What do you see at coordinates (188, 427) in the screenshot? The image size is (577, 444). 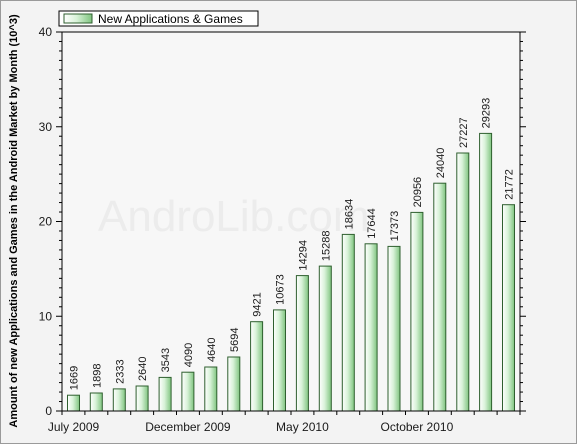 I see `x-tick-label: December 2009` at bounding box center [188, 427].